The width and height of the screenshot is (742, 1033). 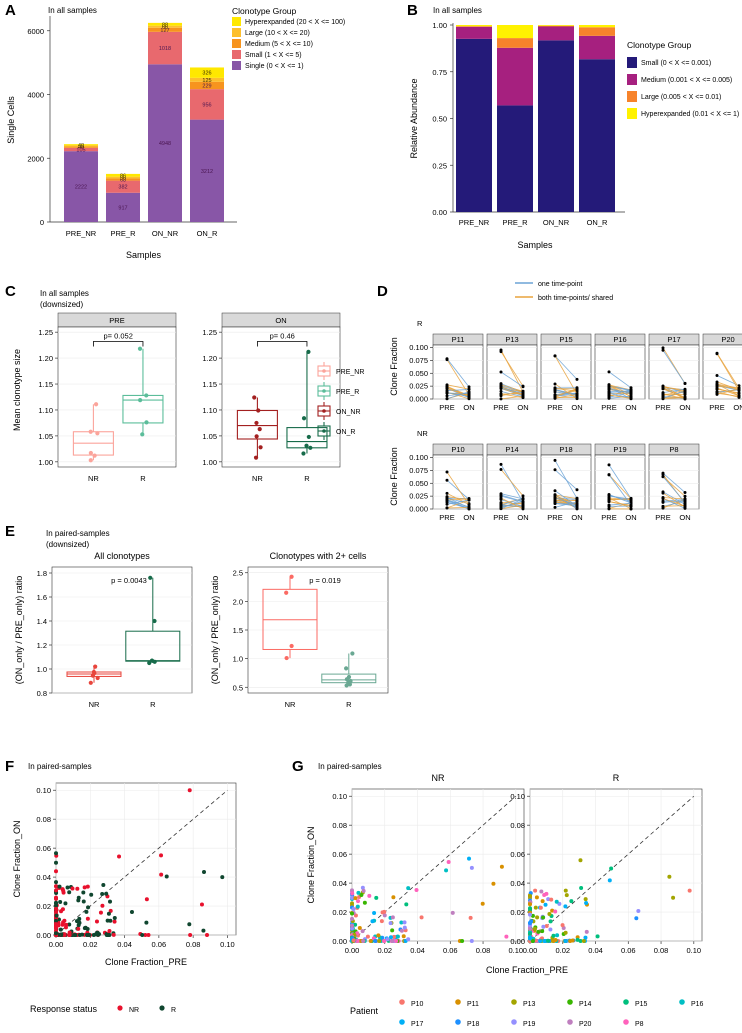 What do you see at coordinates (42, 693) in the screenshot?
I see `svg-text: 0.8` at bounding box center [42, 693].